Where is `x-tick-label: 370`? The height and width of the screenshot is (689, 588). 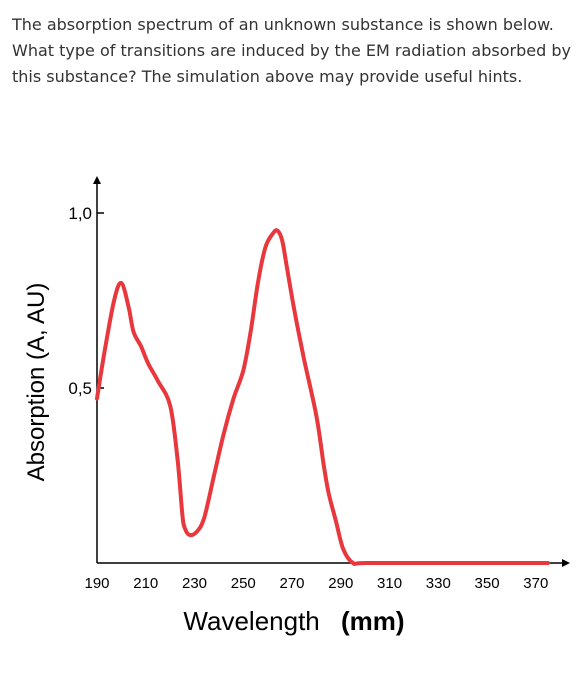 x-tick-label: 370 is located at coordinates (535, 583).